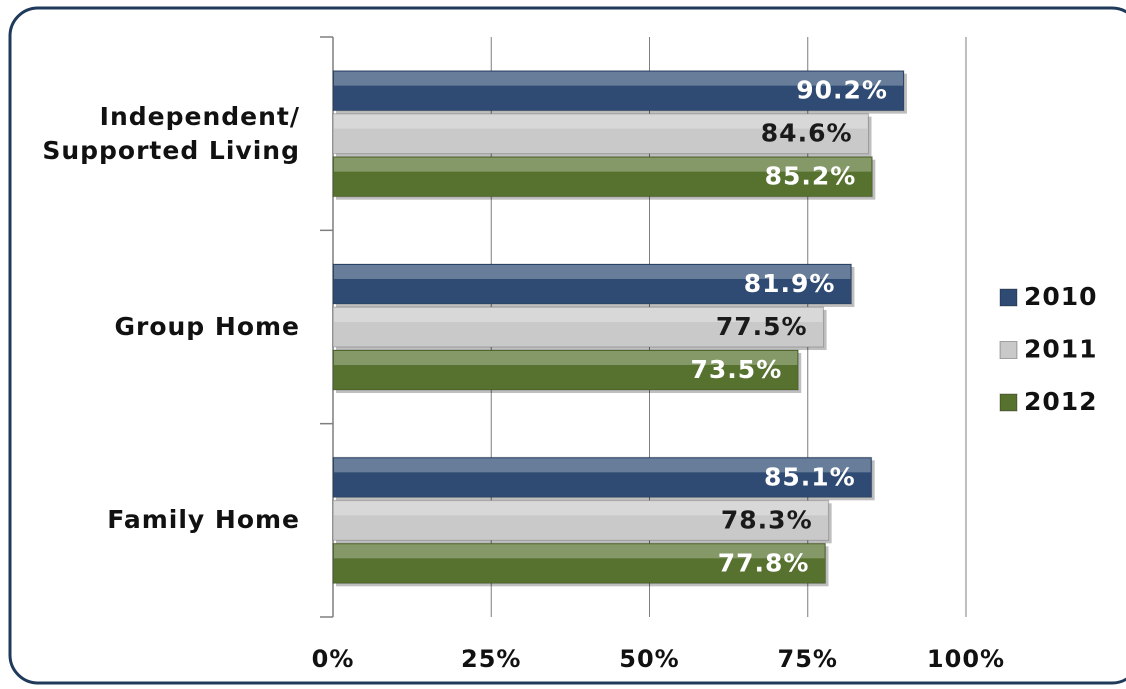 The height and width of the screenshot is (689, 1126). I want to click on x-tick-label: 25%, so click(491, 659).